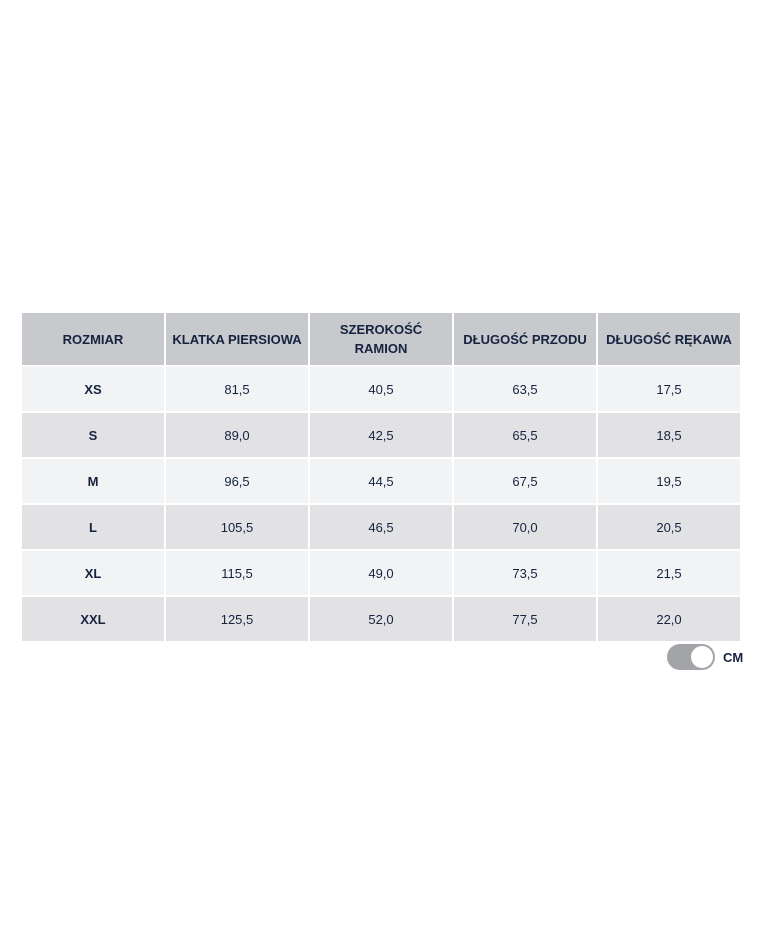 The image size is (768, 952). Describe the element at coordinates (93, 573) in the screenshot. I see `size-cell: XL` at that location.